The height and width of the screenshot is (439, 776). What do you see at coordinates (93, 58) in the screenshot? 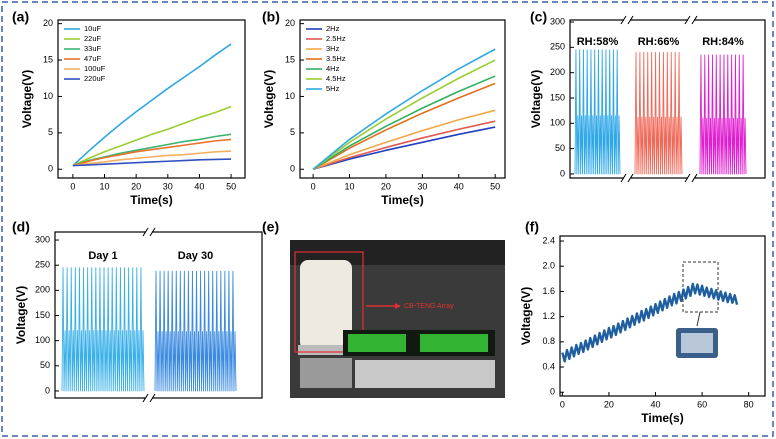
I see `legend-label: 47uF` at bounding box center [93, 58].